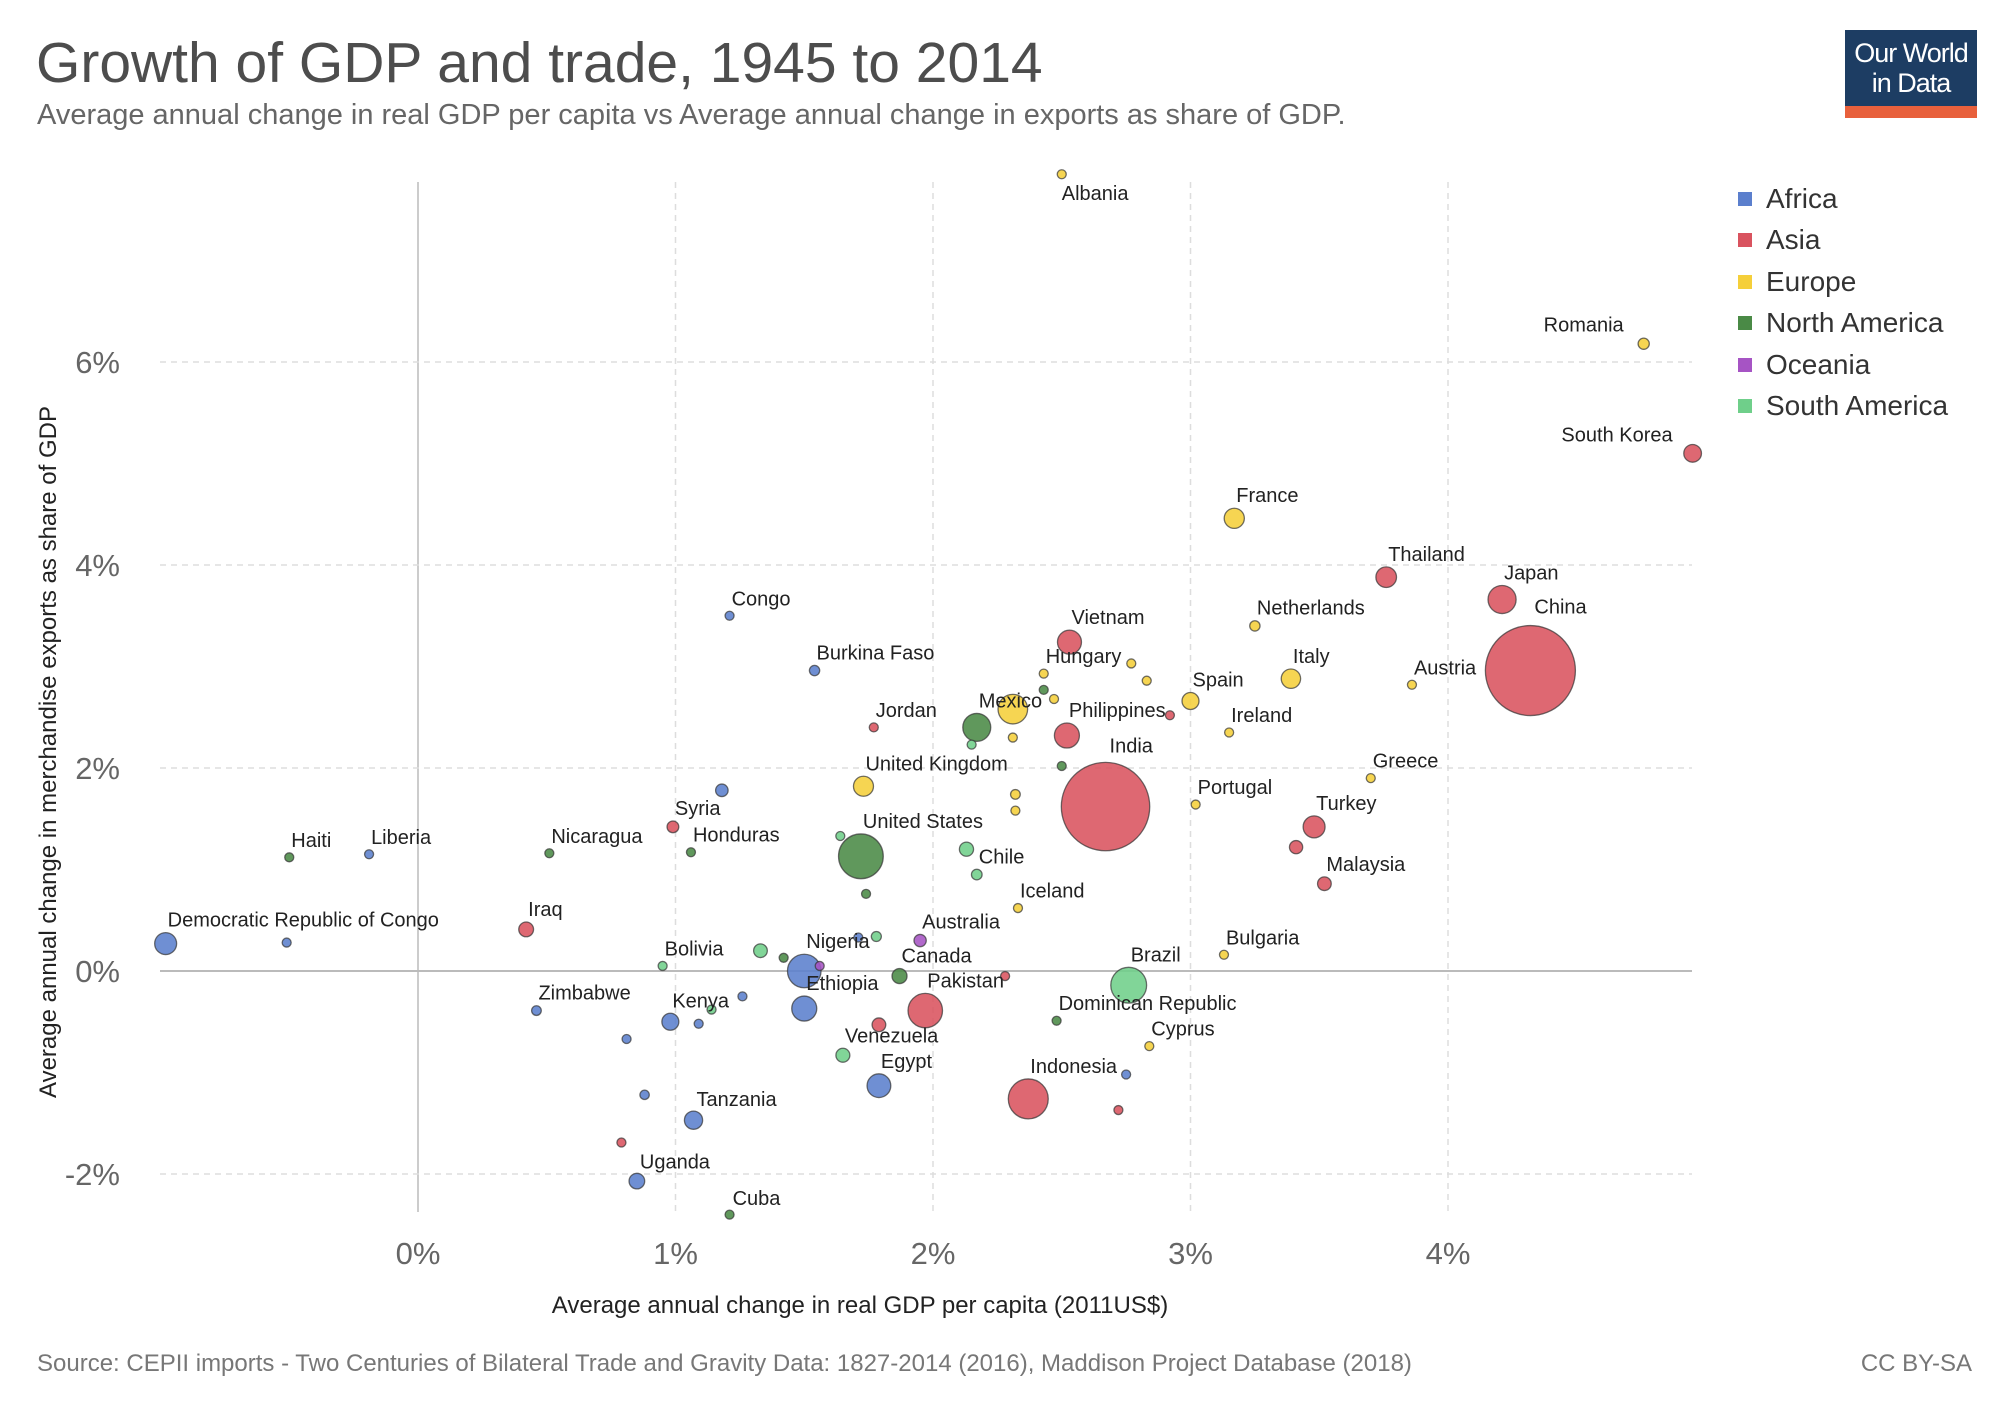 This screenshot has width=2000, height=1412. What do you see at coordinates (1843, 407) in the screenshot?
I see `legend-item-south-america: South America` at bounding box center [1843, 407].